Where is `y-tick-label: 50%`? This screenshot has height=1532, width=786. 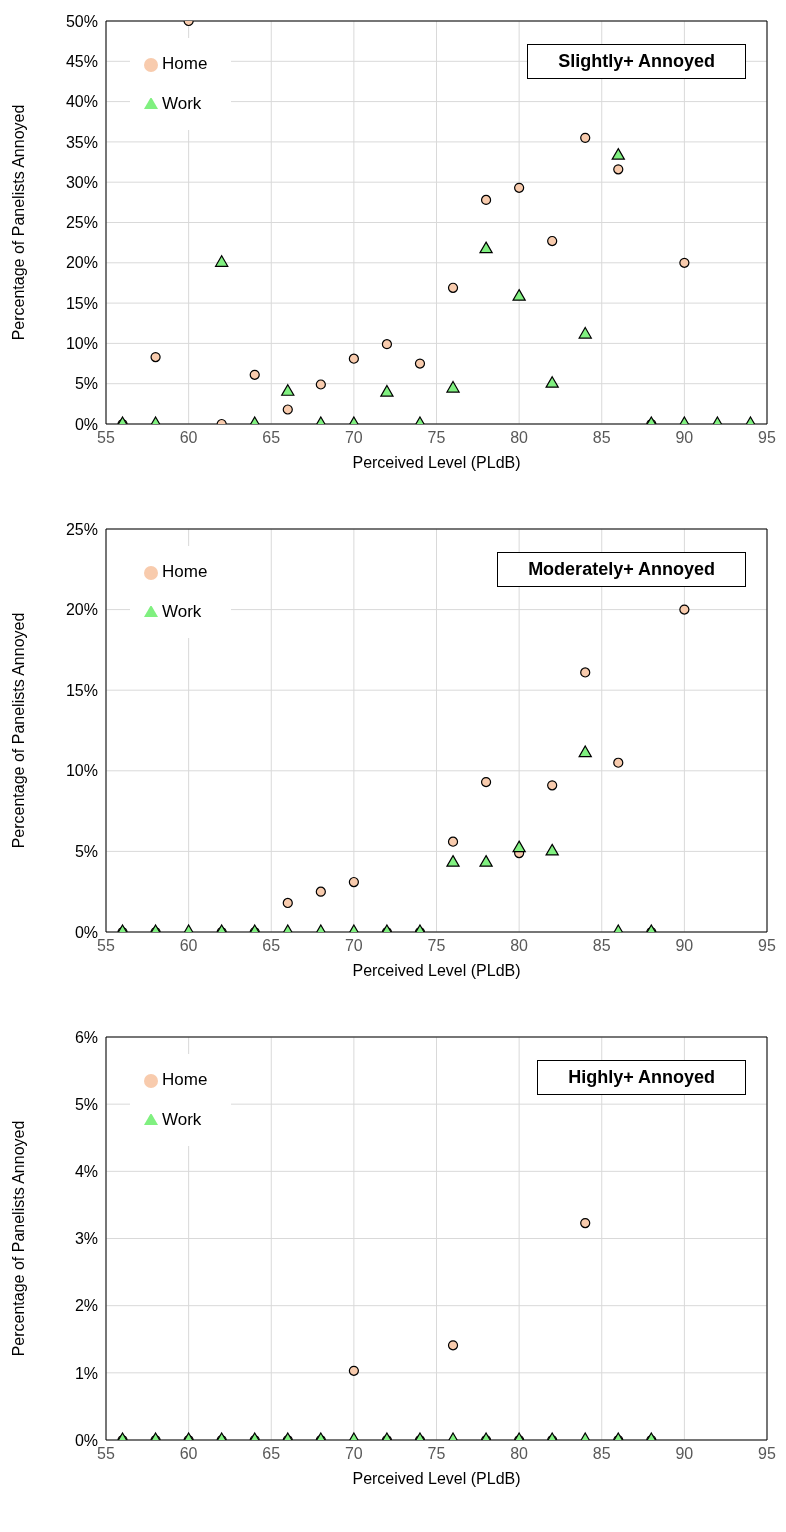
y-tick-label: 50% is located at coordinates (81, 21).